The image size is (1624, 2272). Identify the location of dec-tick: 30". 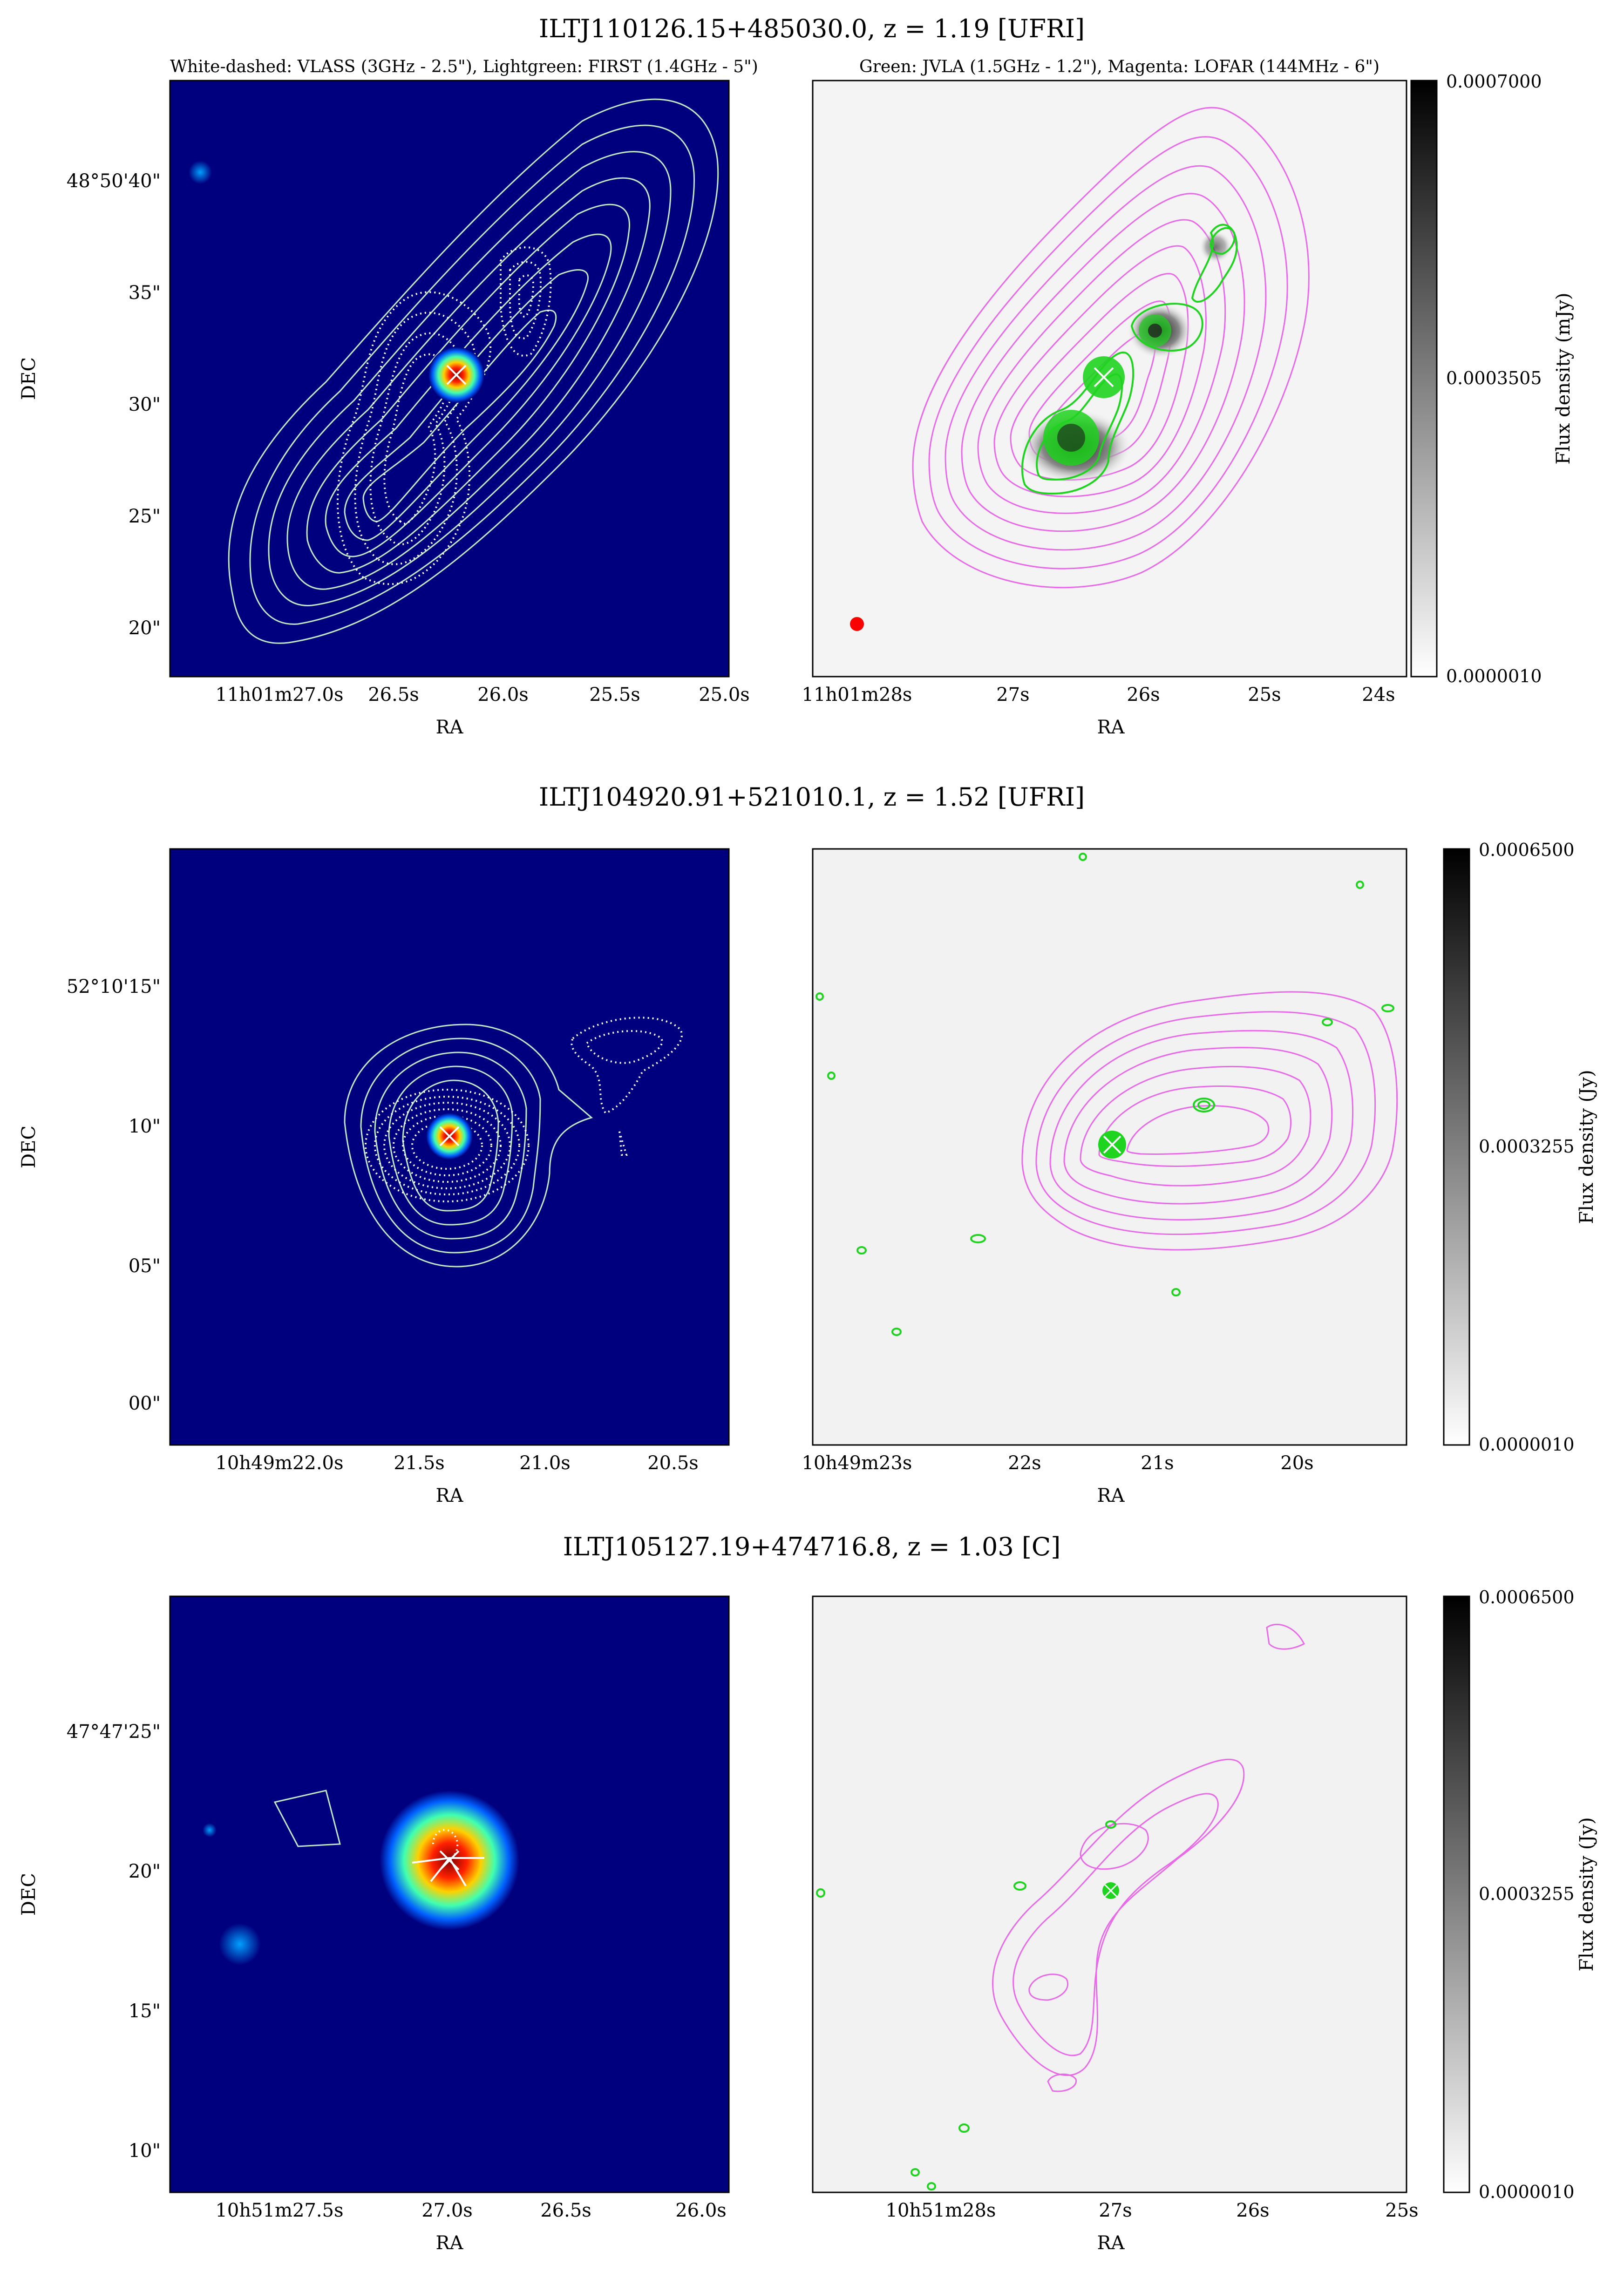
(145, 404).